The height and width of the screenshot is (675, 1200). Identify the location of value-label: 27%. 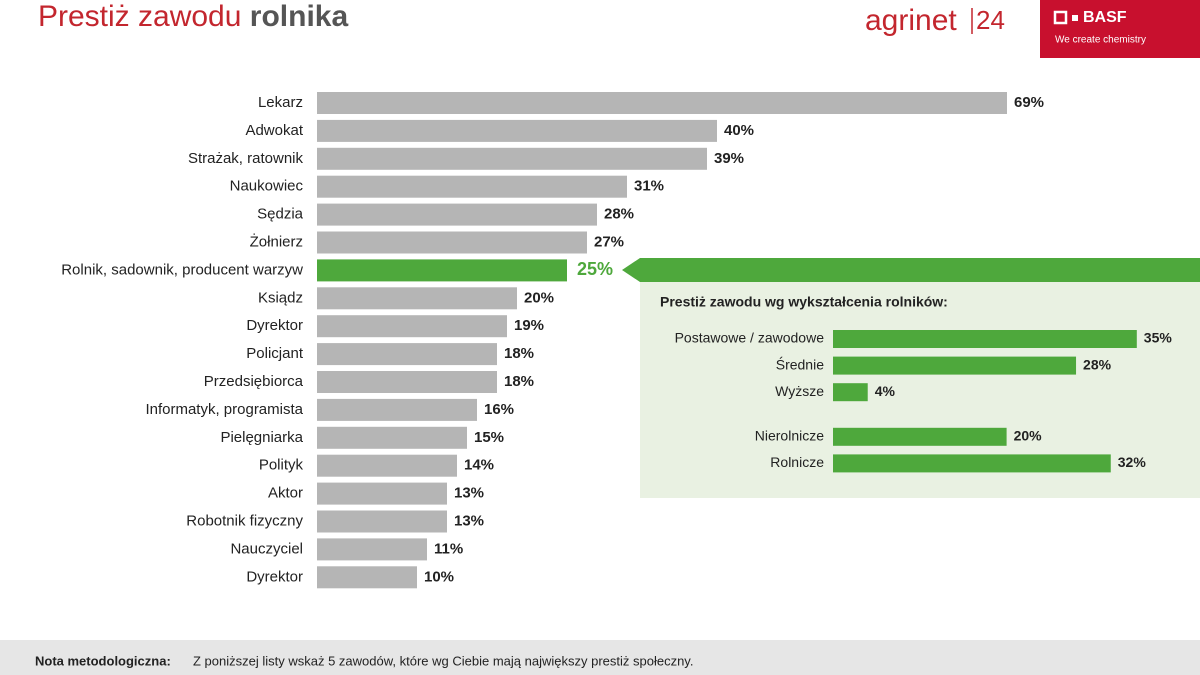
(609, 241).